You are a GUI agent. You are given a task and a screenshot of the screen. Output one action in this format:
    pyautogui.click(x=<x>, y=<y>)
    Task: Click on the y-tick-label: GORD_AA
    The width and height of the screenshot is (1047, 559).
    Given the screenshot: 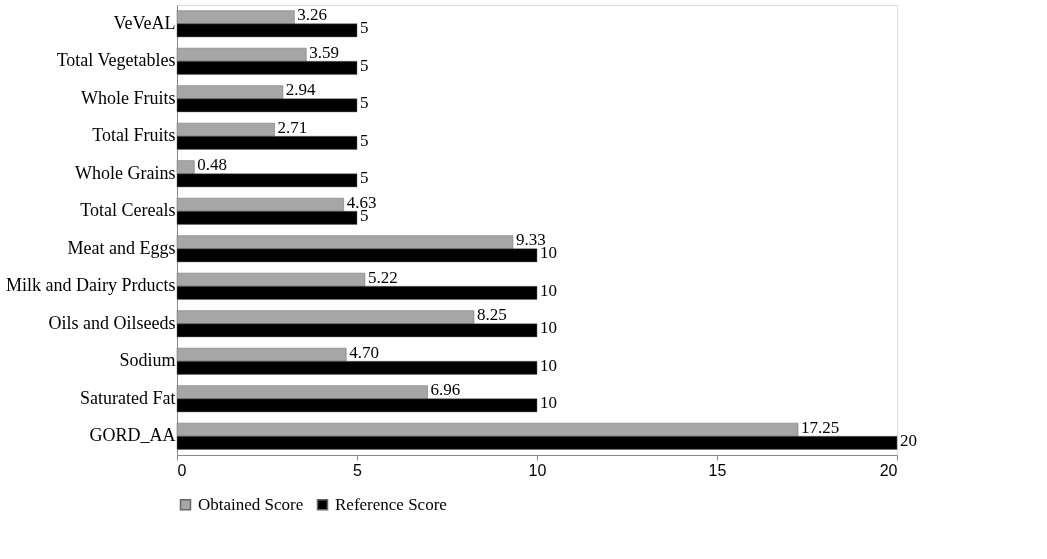 What is the action you would take?
    pyautogui.click(x=132, y=435)
    